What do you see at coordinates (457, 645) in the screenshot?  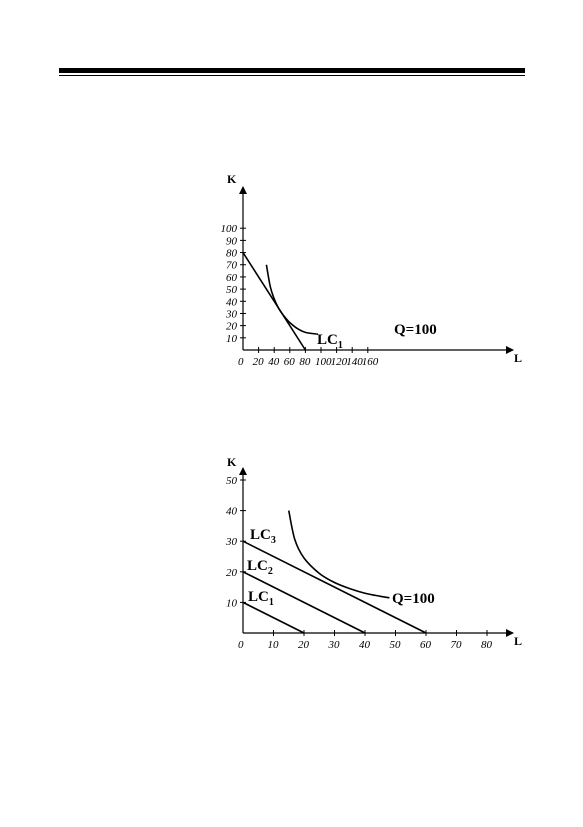 I see `x-tick-label: 70` at bounding box center [457, 645].